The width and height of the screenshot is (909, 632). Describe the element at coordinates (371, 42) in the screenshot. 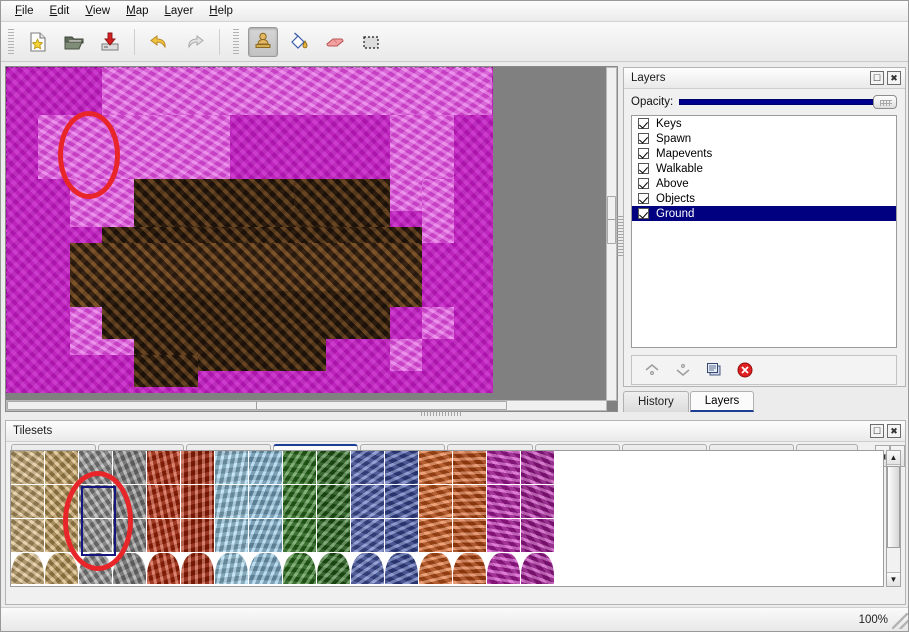

I see `select-tool-icon` at that location.